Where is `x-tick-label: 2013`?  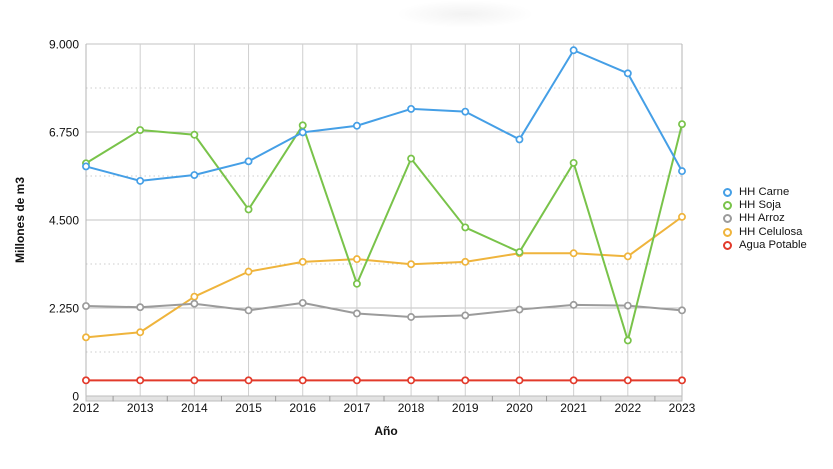
x-tick-label: 2013 is located at coordinates (140, 408).